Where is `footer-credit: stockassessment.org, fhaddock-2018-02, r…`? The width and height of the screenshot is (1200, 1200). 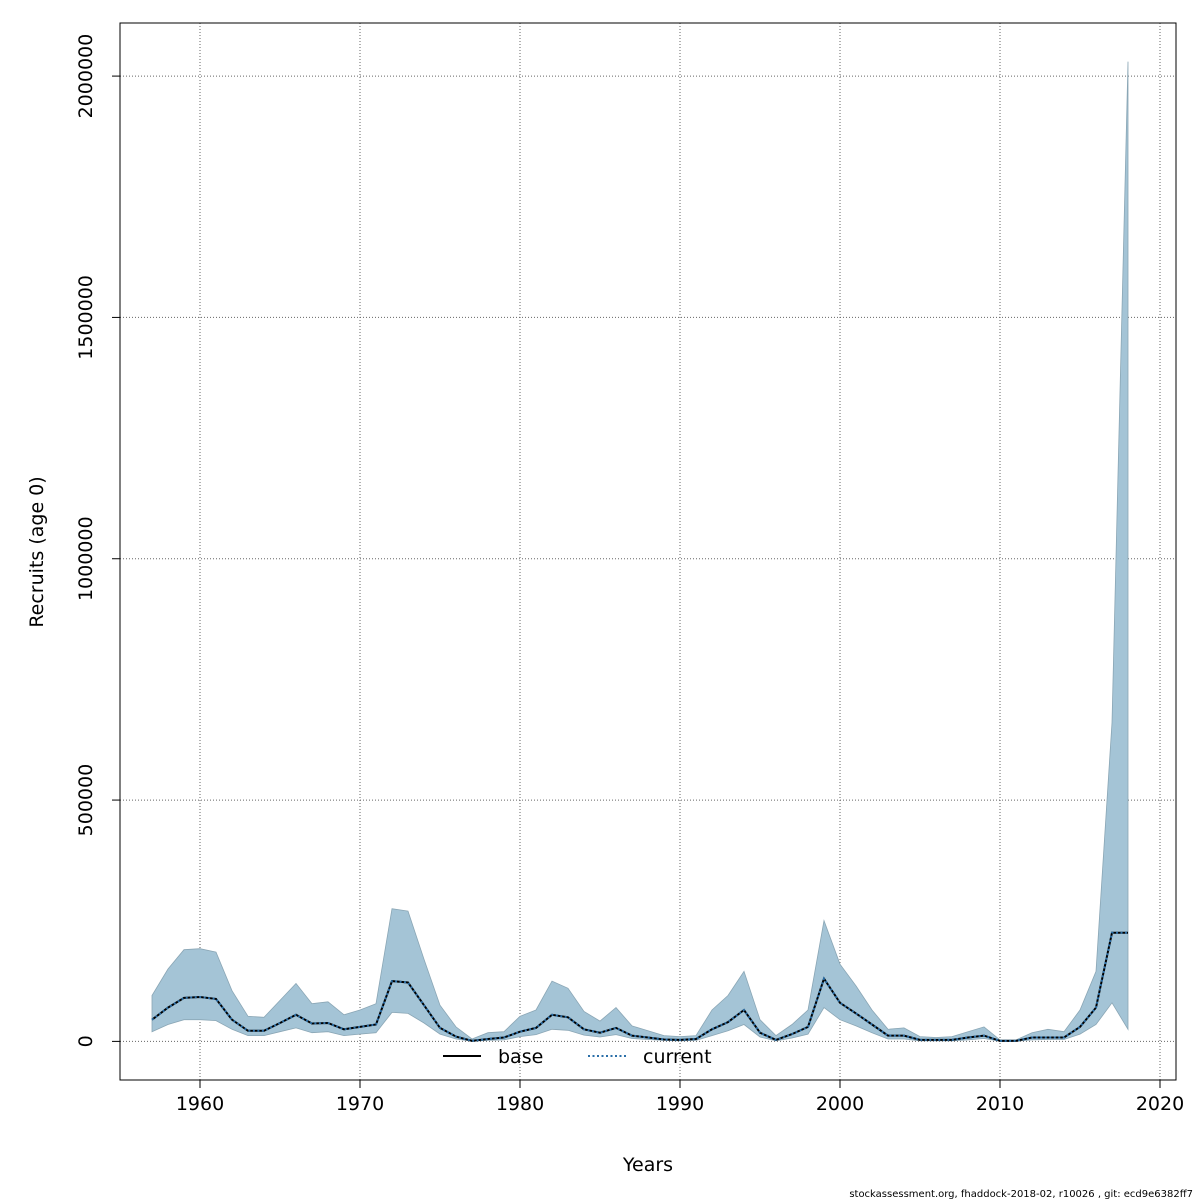 footer-credit: stockassessment.org, fhaddock-2018-02, r… is located at coordinates (1021, 1194).